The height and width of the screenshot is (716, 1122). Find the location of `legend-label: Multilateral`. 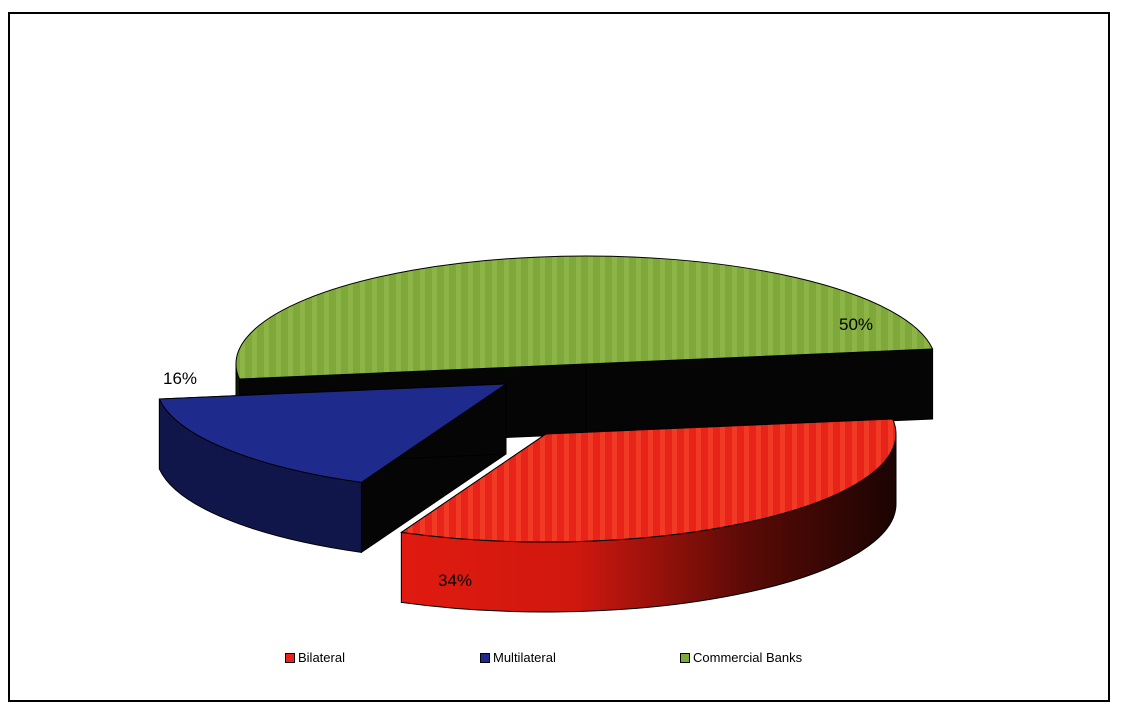

legend-label: Multilateral is located at coordinates (524, 657).